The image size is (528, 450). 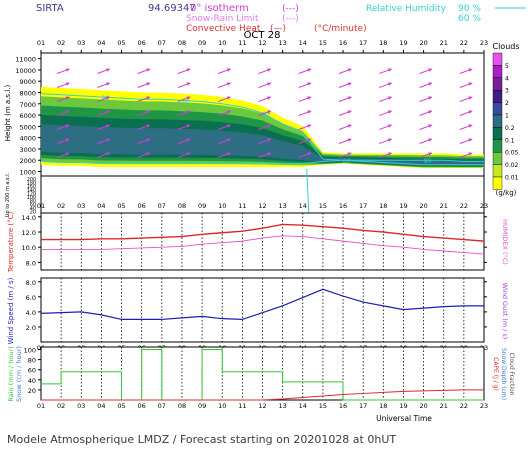 I want to click on gust-axis-label: Wind Gust (m / s), so click(x=505, y=311).